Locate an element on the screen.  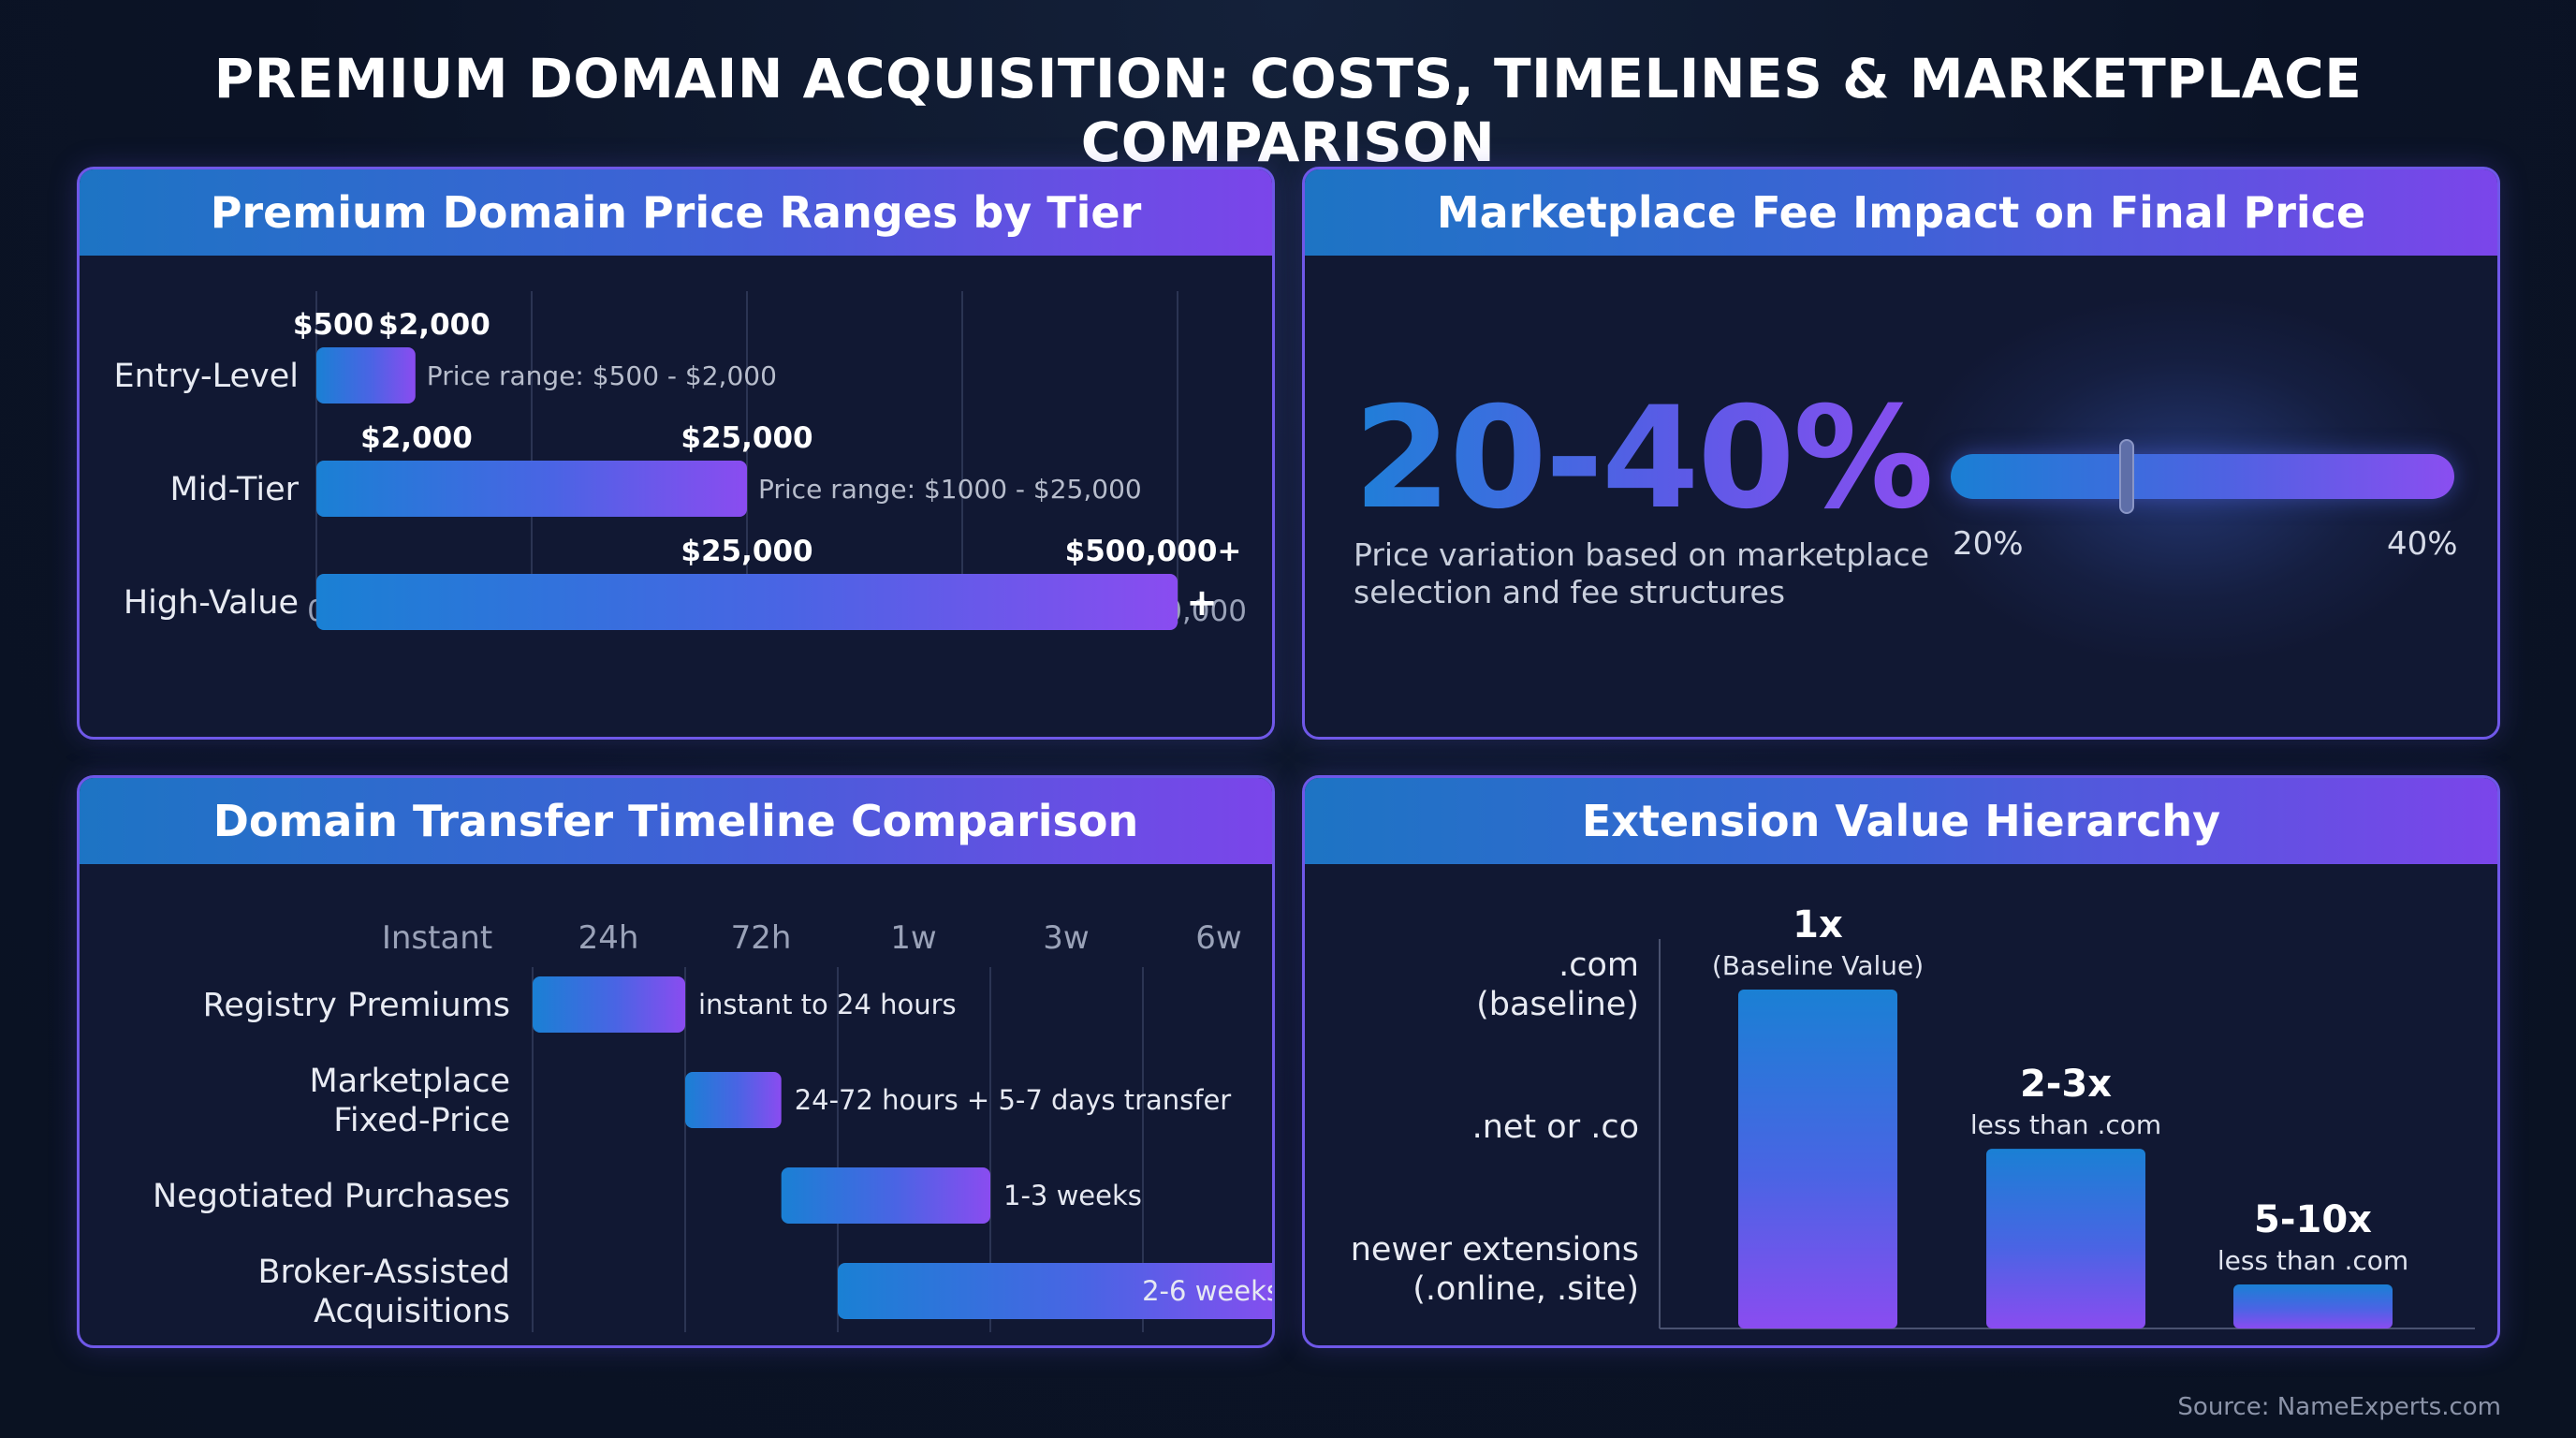
timeline-row-label: Acquisitions is located at coordinates (412, 1311).